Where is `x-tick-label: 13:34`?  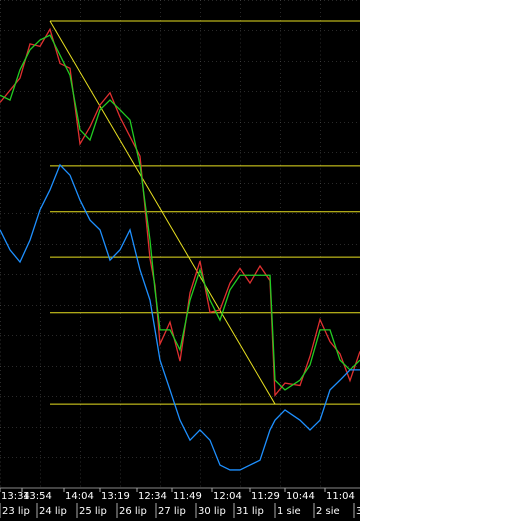 x-tick-label: 13:34 is located at coordinates (15, 496).